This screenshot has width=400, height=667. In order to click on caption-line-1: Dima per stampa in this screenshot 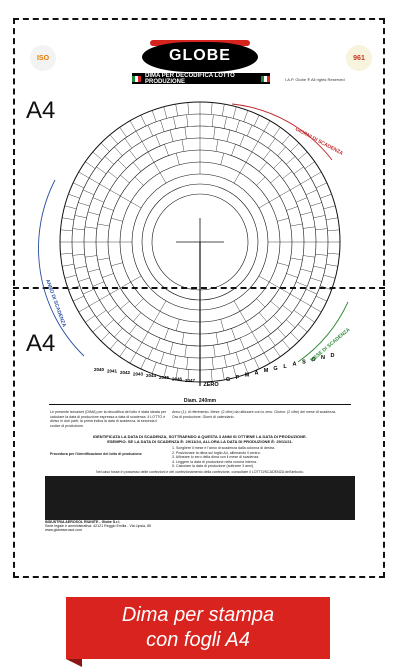, I will do `click(198, 615)`.